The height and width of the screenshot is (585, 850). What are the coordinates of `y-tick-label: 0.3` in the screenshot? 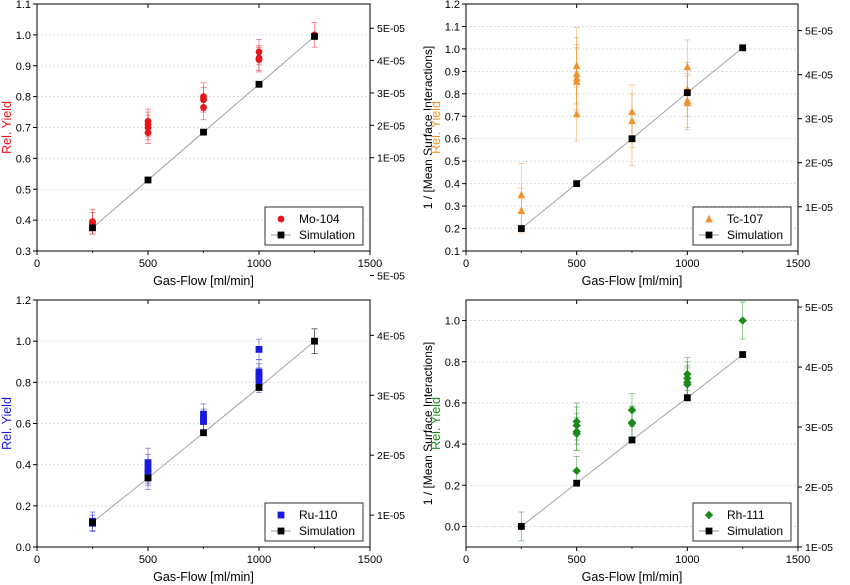 It's located at (452, 207).